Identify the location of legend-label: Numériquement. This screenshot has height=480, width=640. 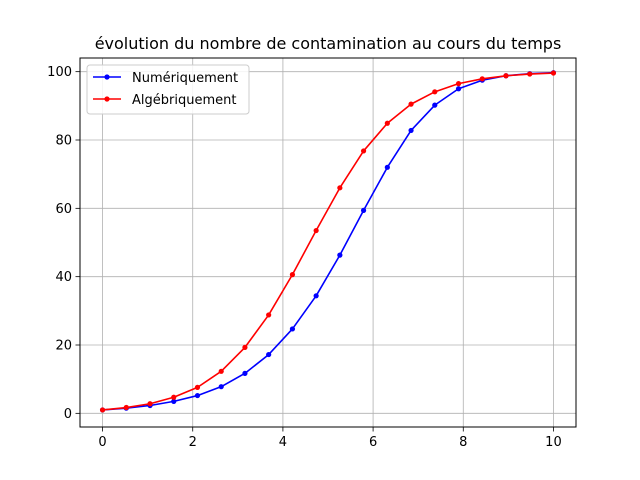
(185, 78).